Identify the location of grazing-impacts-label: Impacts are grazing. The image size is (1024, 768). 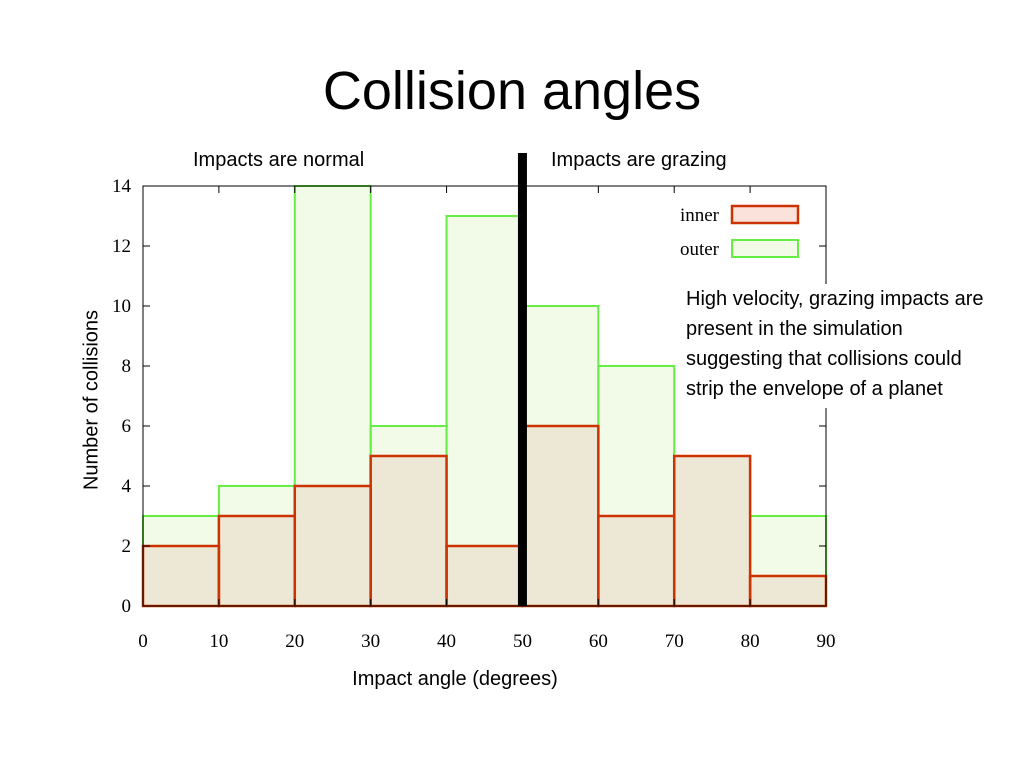
(639, 160).